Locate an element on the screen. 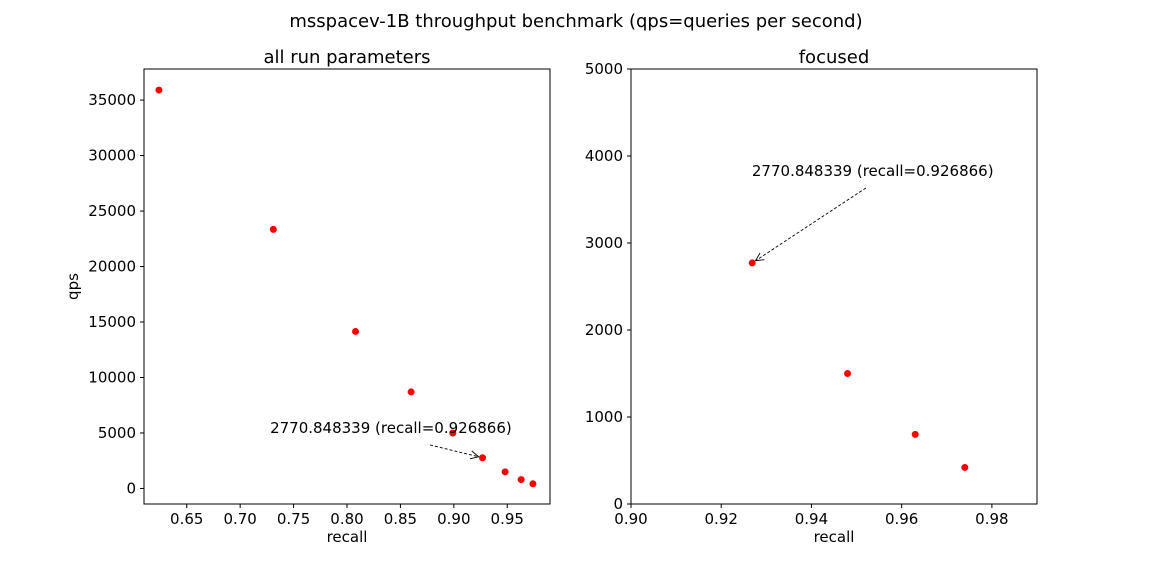 The height and width of the screenshot is (576, 1152). chart0-ytick-label: 0 is located at coordinates (131, 488).